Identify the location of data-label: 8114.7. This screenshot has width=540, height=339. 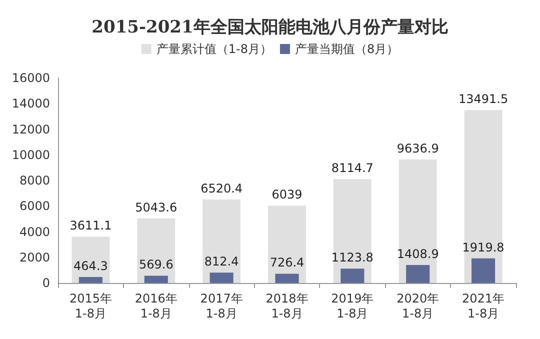
(352, 168).